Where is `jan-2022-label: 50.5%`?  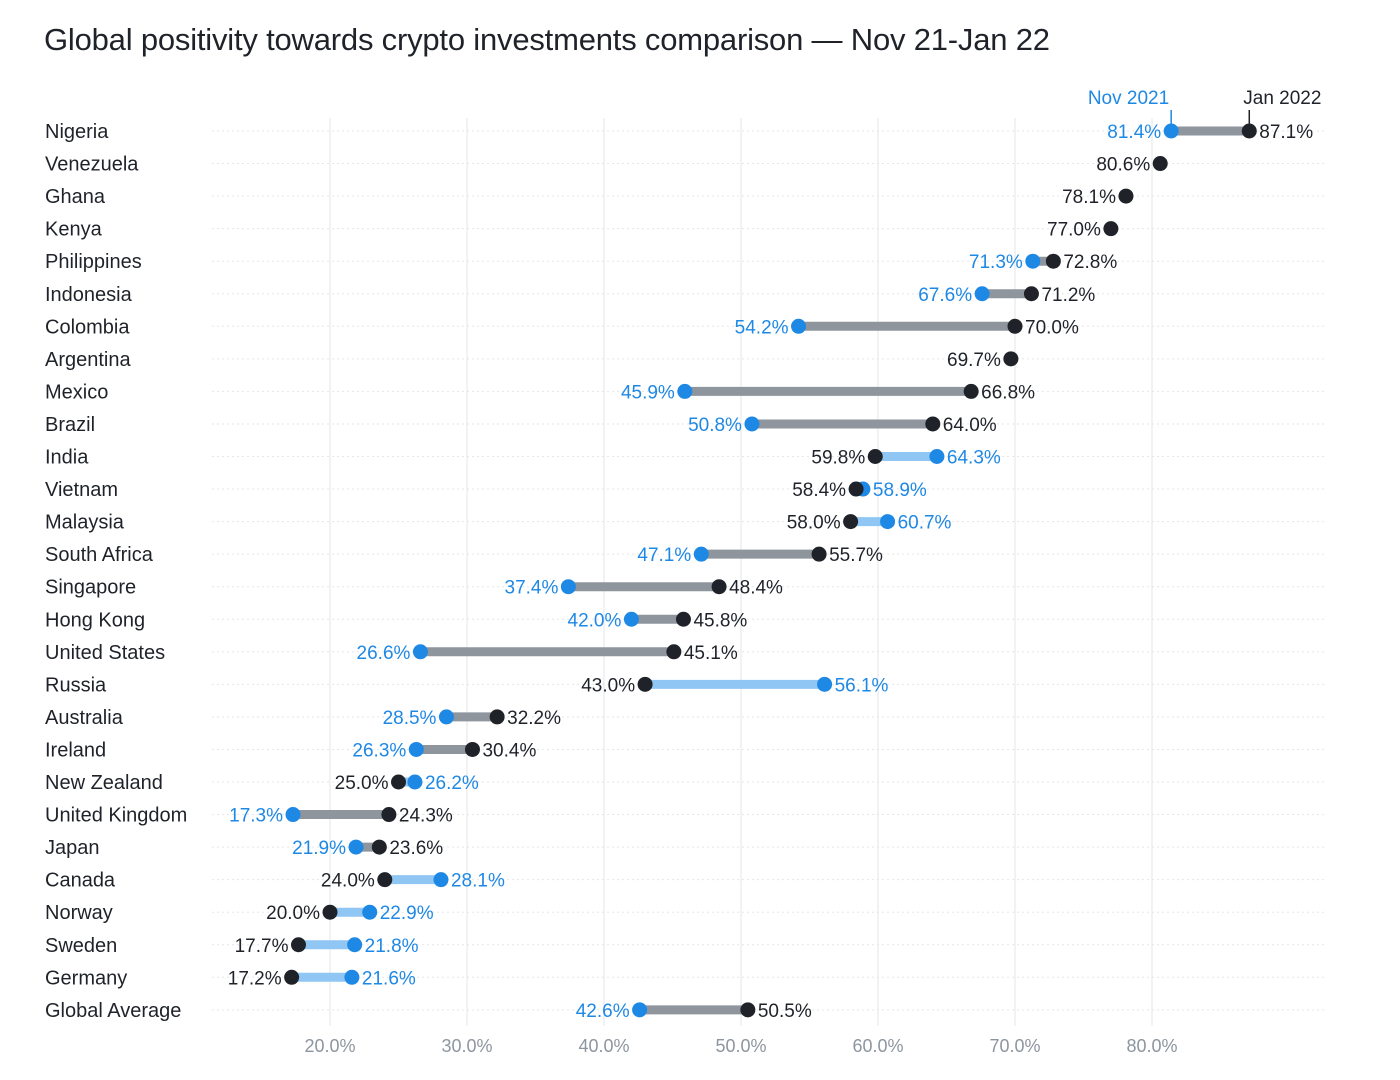 jan-2022-label: 50.5% is located at coordinates (785, 1011).